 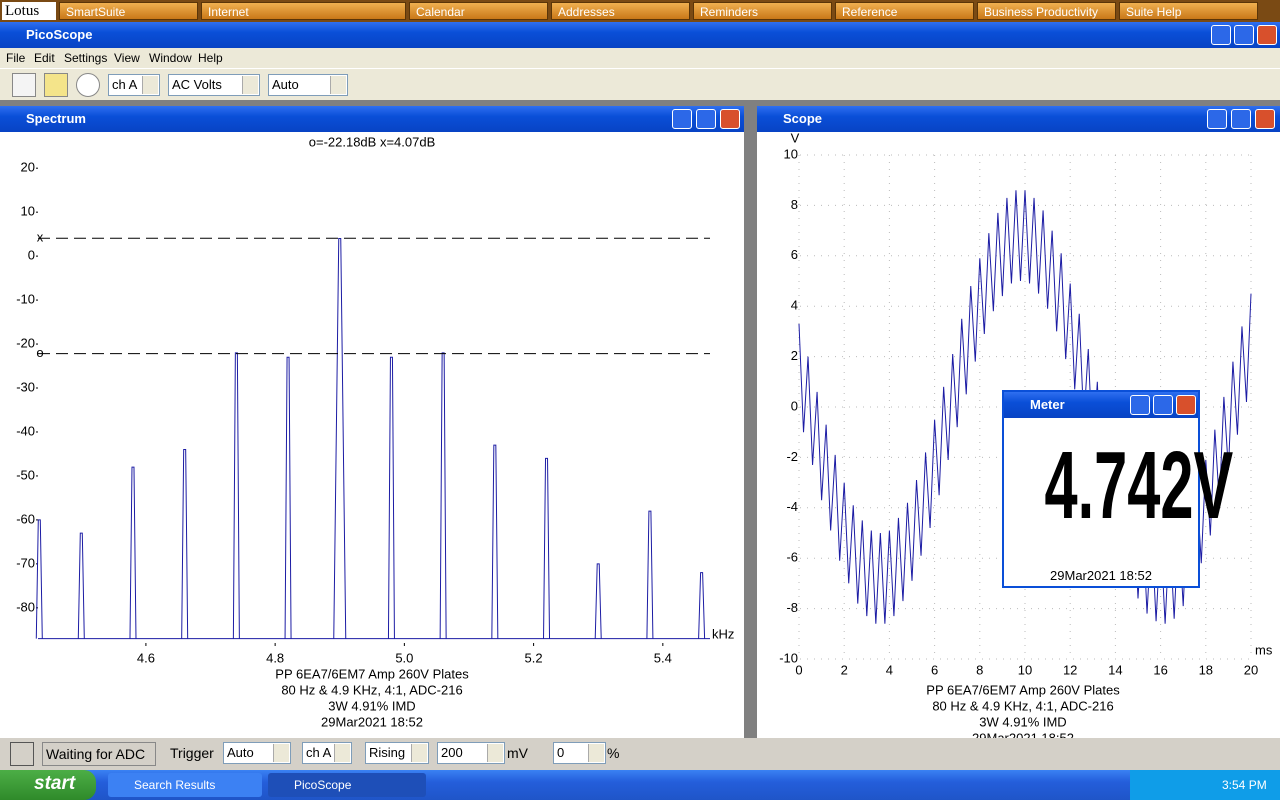 What do you see at coordinates (170, 58) in the screenshot?
I see `menu-item: Window` at bounding box center [170, 58].